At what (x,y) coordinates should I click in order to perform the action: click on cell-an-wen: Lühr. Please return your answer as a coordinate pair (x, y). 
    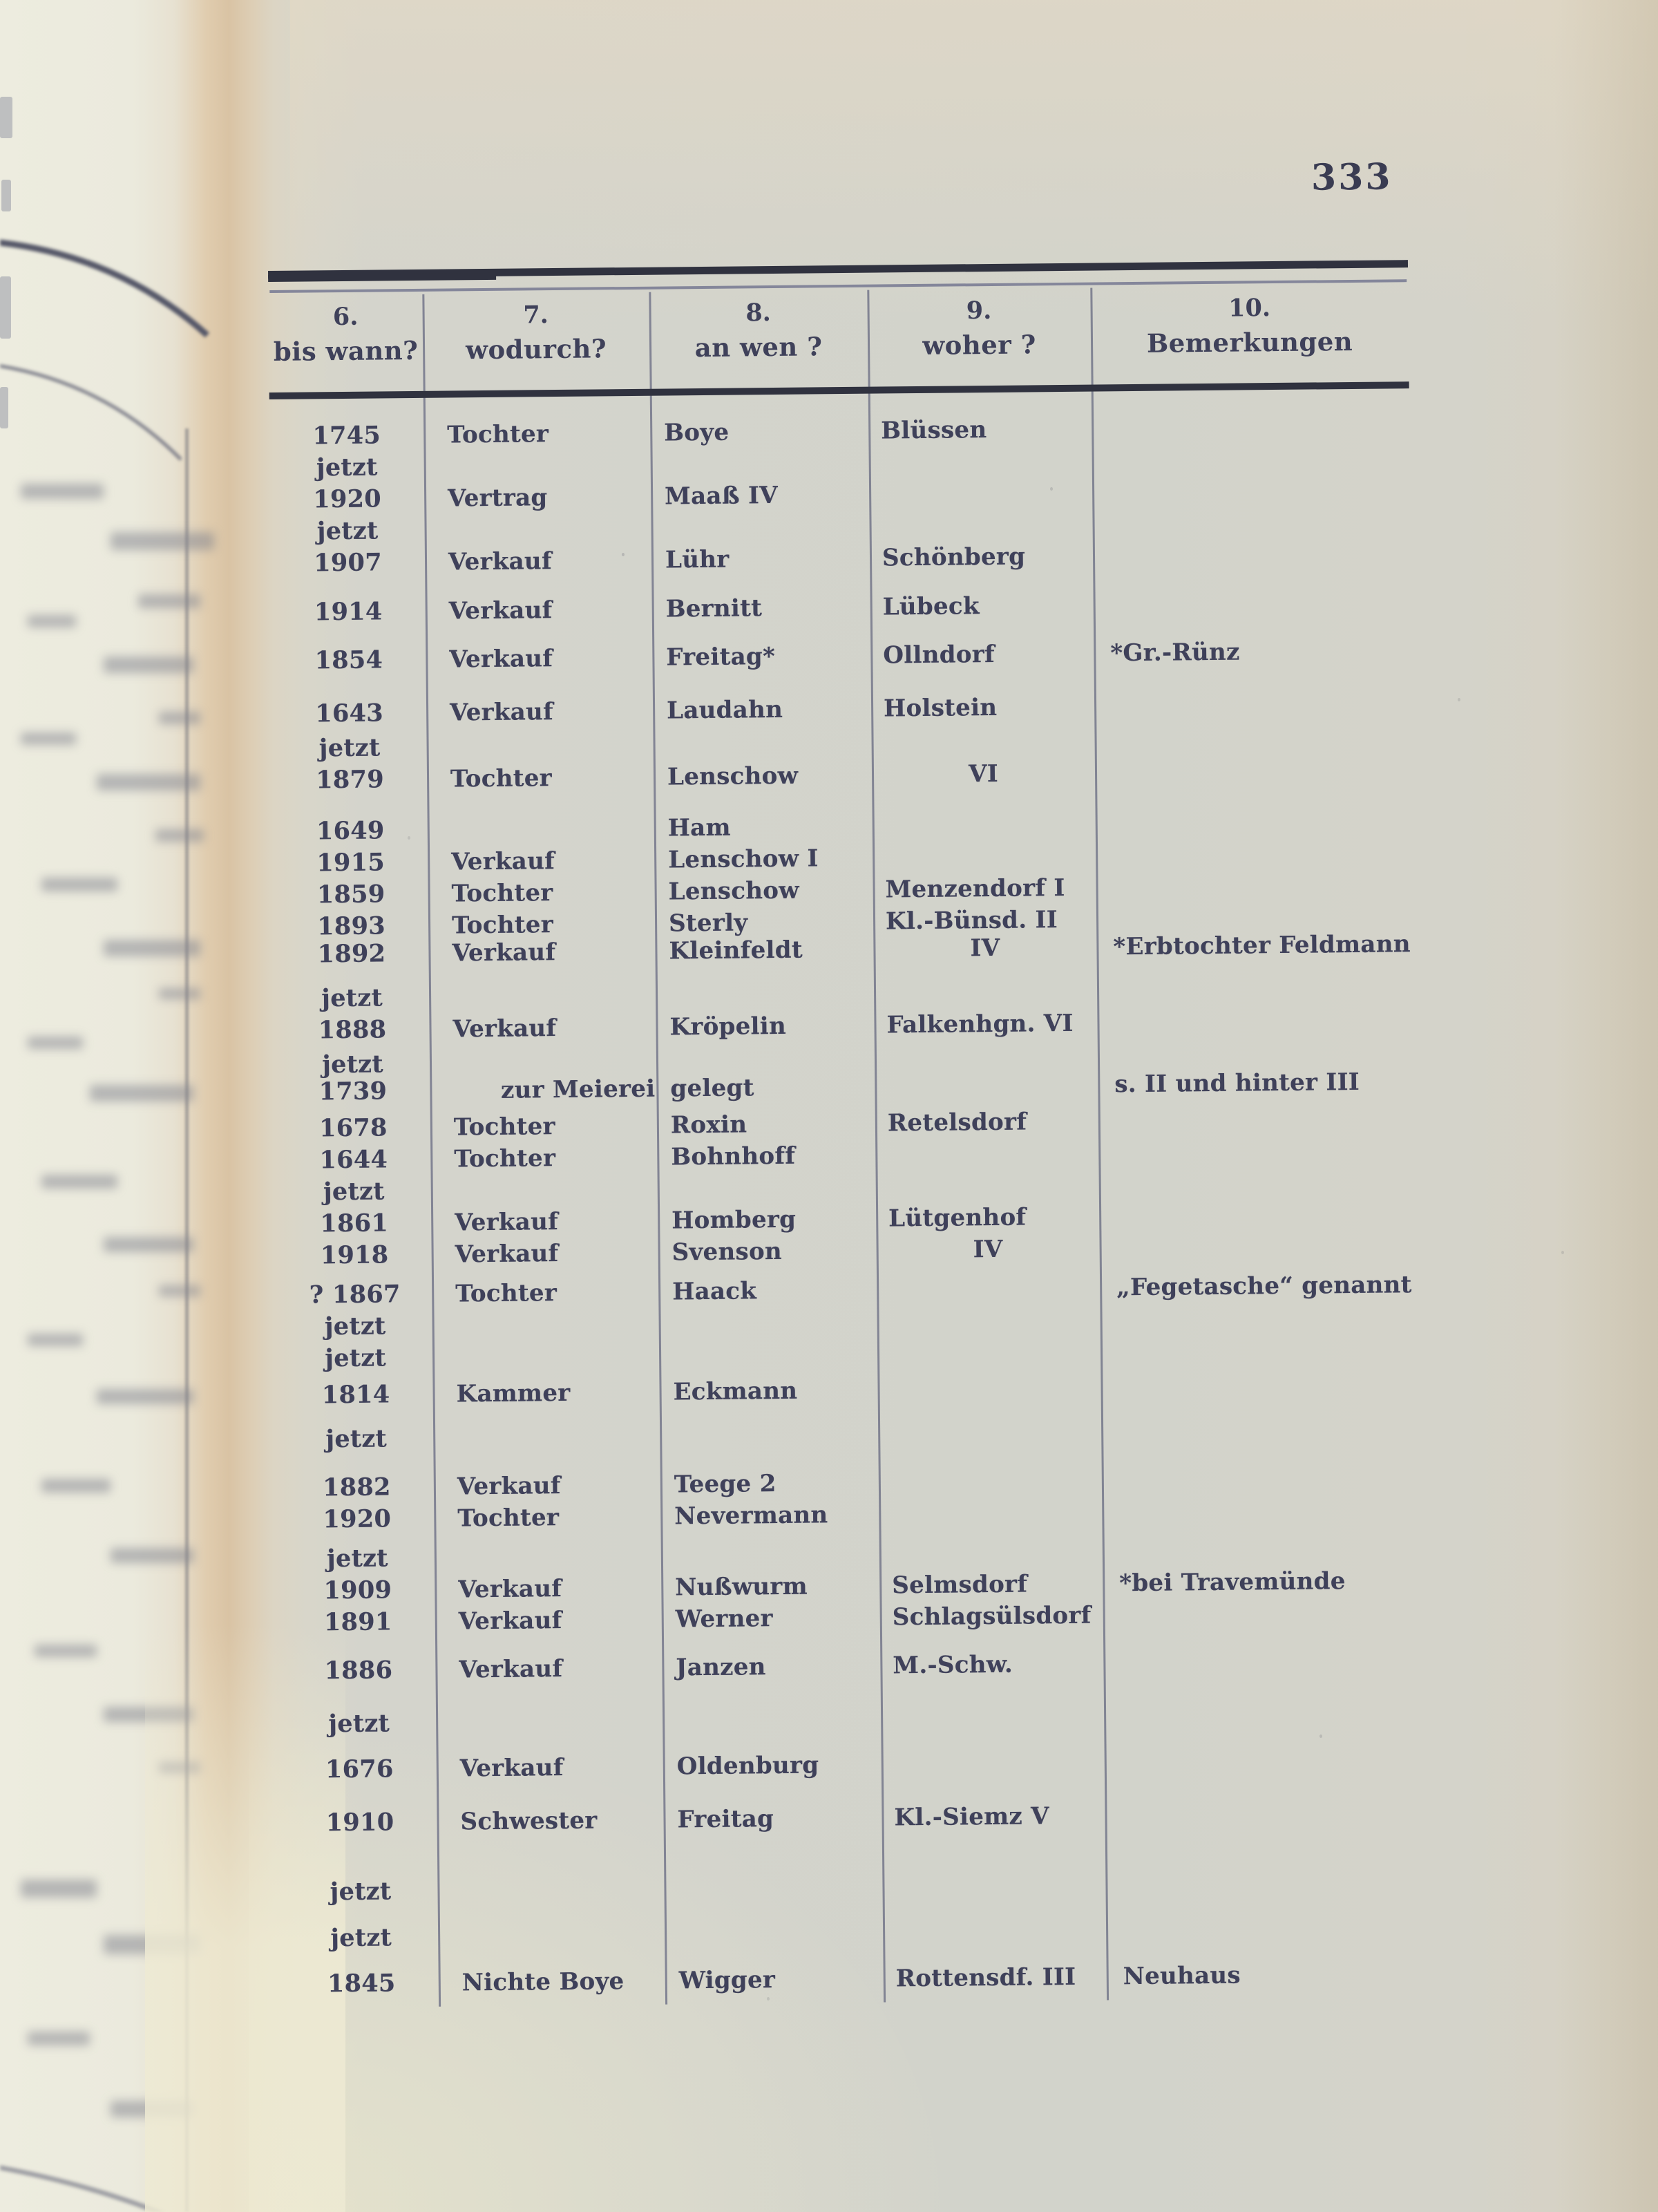
    Looking at the image, I should click on (697, 559).